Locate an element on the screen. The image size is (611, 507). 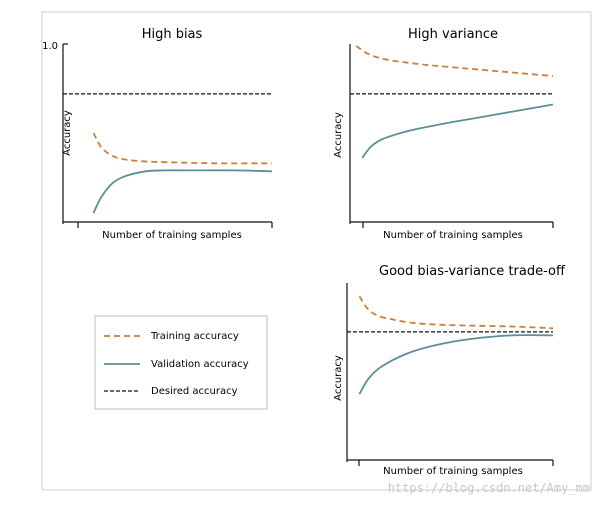
legend-validation-label: Validation accuracy is located at coordinates (200, 364).